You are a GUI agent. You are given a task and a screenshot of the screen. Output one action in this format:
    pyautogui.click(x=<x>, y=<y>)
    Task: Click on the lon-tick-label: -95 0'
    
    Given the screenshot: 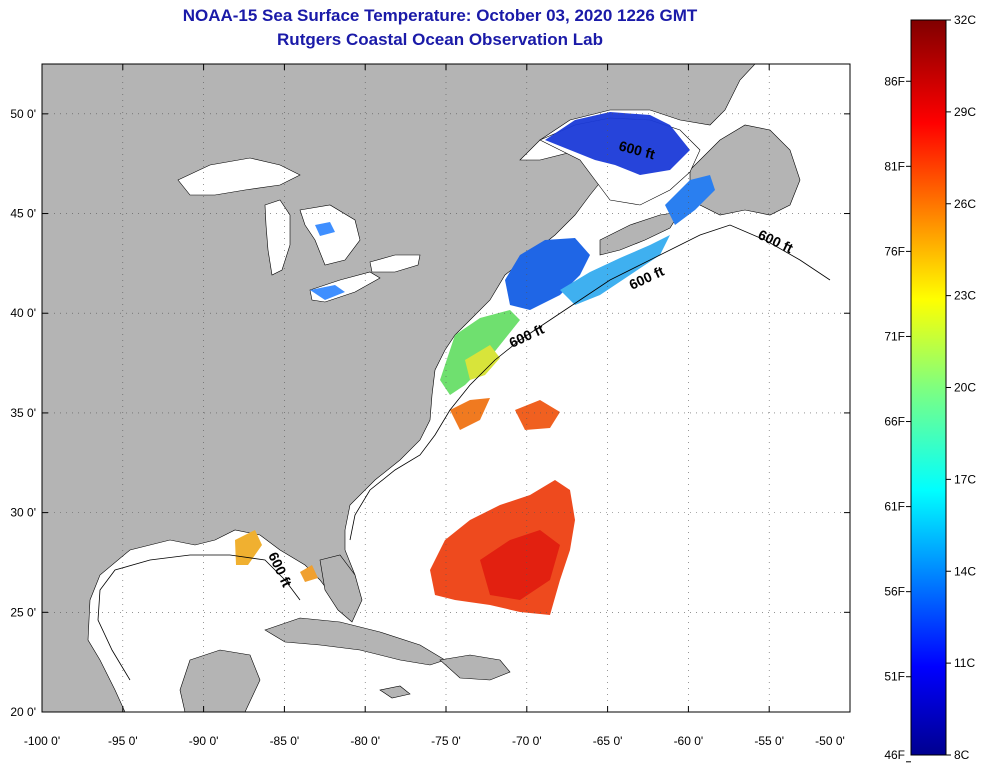 What is the action you would take?
    pyautogui.click(x=123, y=741)
    